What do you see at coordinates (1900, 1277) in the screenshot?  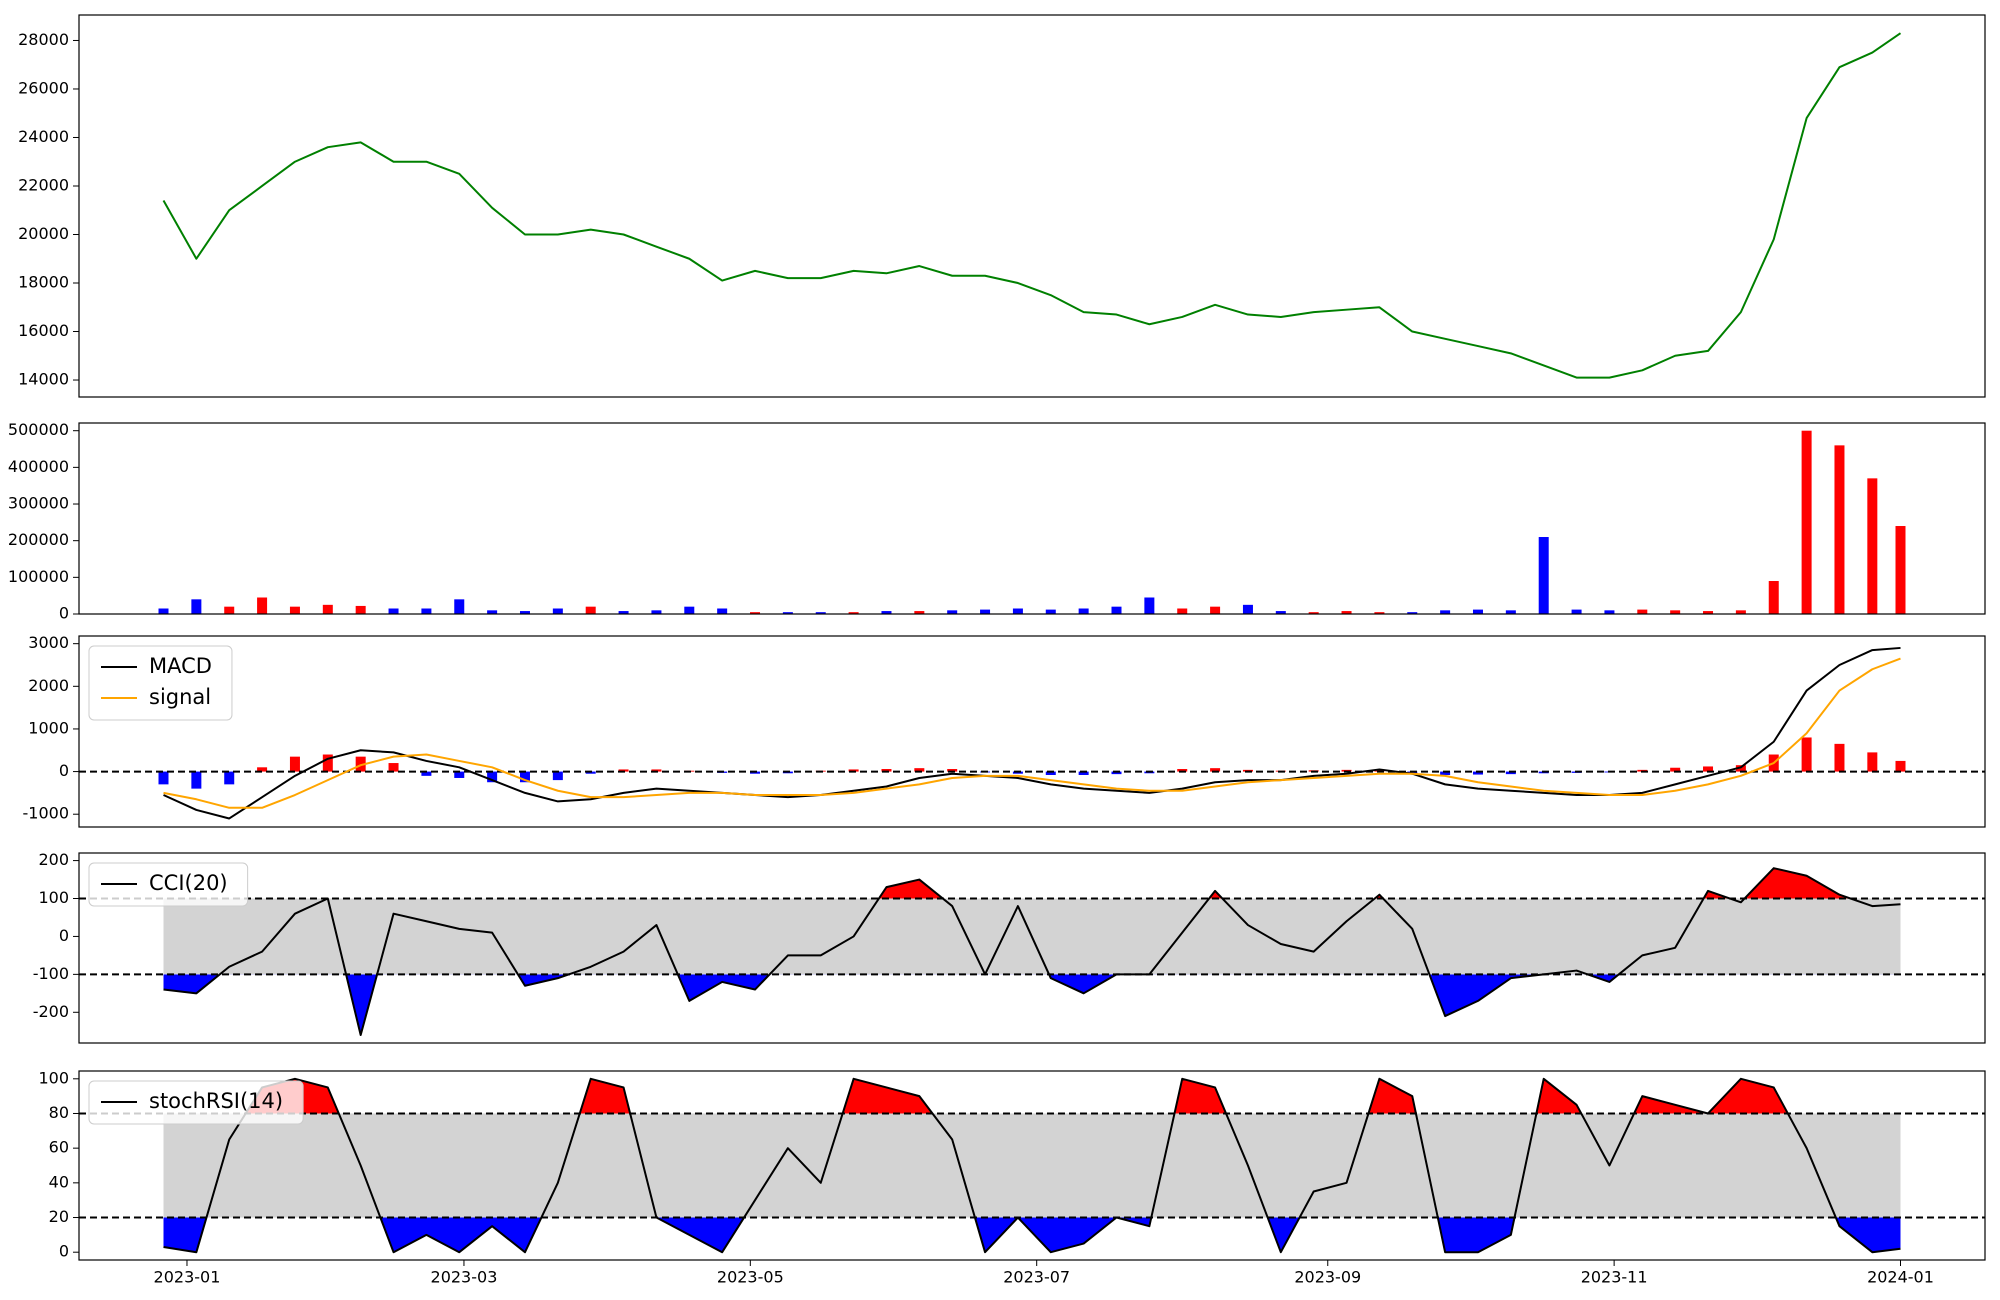 I see `x-tick-label: 2024-01` at bounding box center [1900, 1277].